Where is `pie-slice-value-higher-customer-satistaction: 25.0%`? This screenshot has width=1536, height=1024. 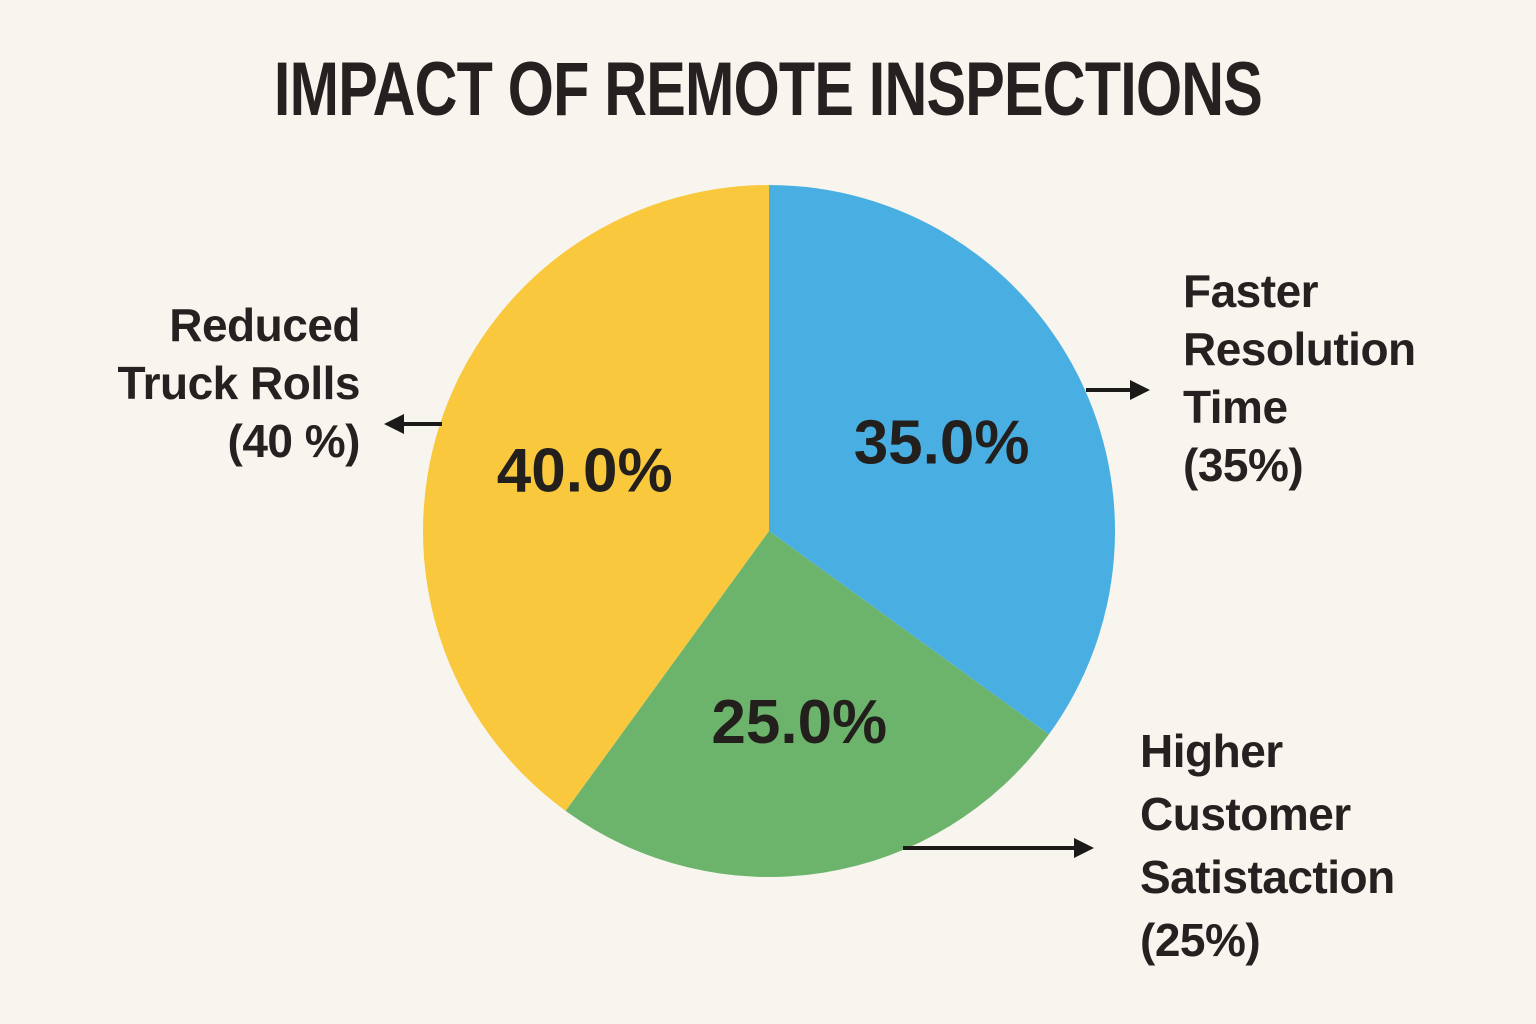 pie-slice-value-higher-customer-satistaction: 25.0% is located at coordinates (799, 722).